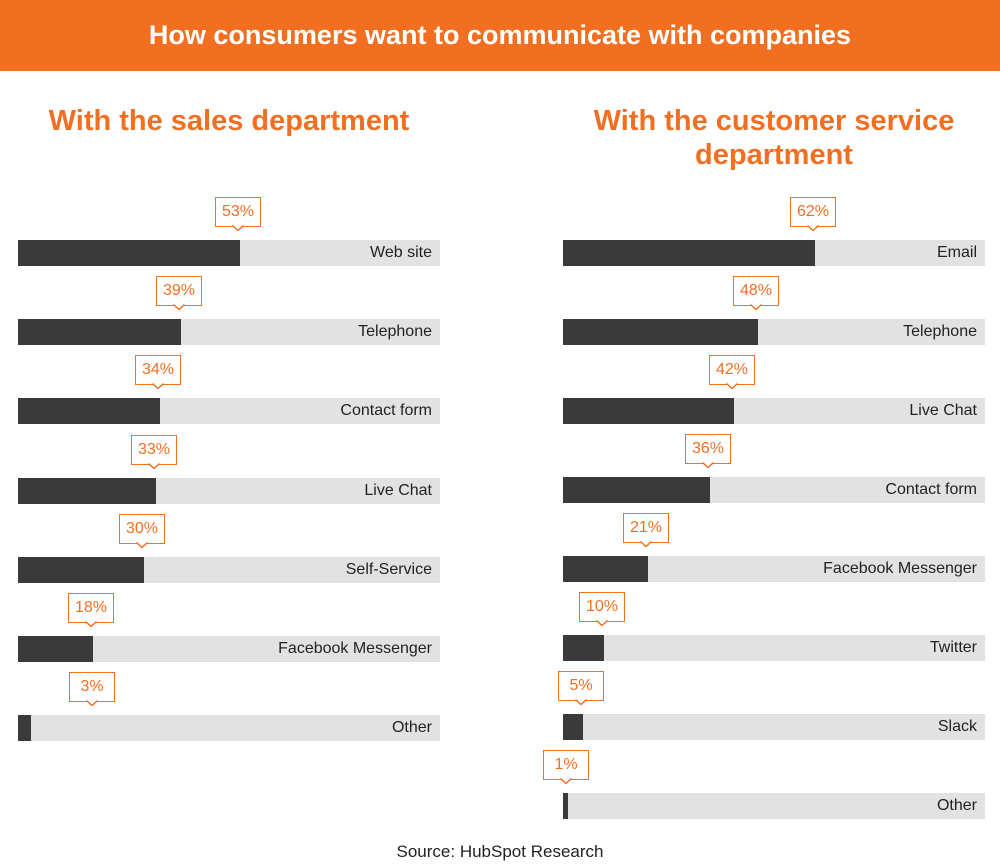 This screenshot has width=1000, height=865. What do you see at coordinates (154, 465) in the screenshot?
I see `sales-live-chat-callout-pointer` at bounding box center [154, 465].